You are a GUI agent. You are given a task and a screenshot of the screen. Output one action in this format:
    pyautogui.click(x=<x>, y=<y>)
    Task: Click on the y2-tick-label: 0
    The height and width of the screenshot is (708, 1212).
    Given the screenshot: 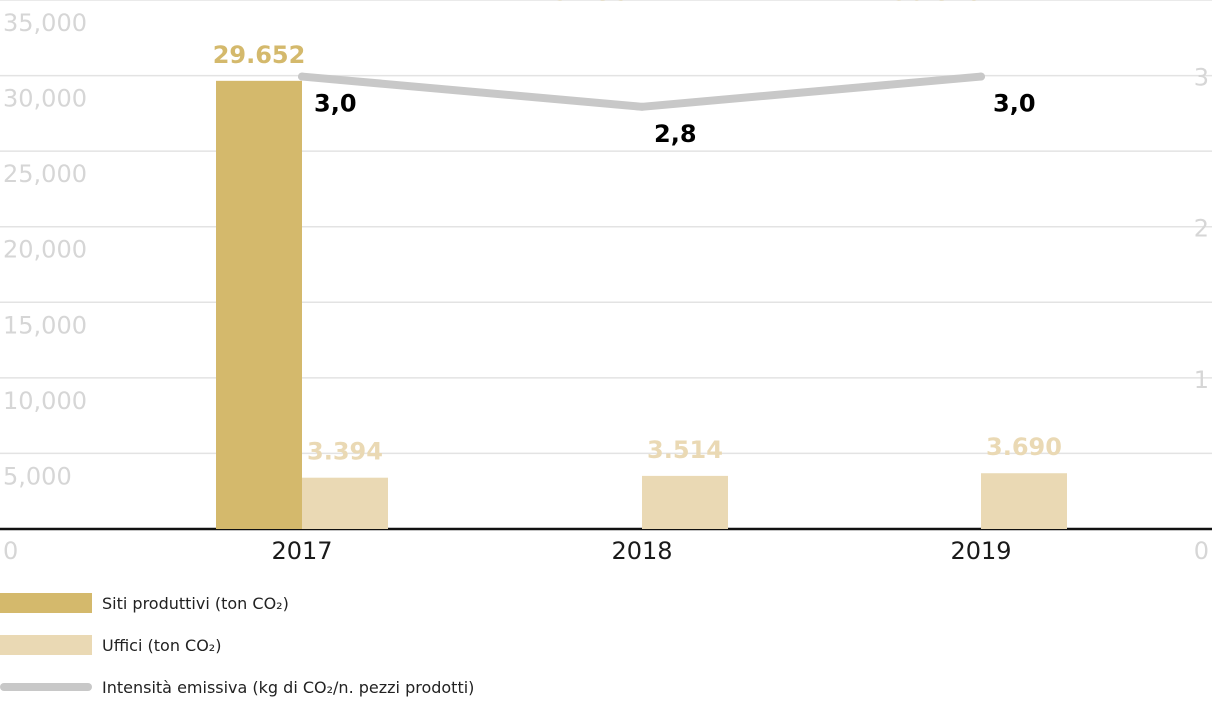 What is the action you would take?
    pyautogui.click(x=1201, y=551)
    